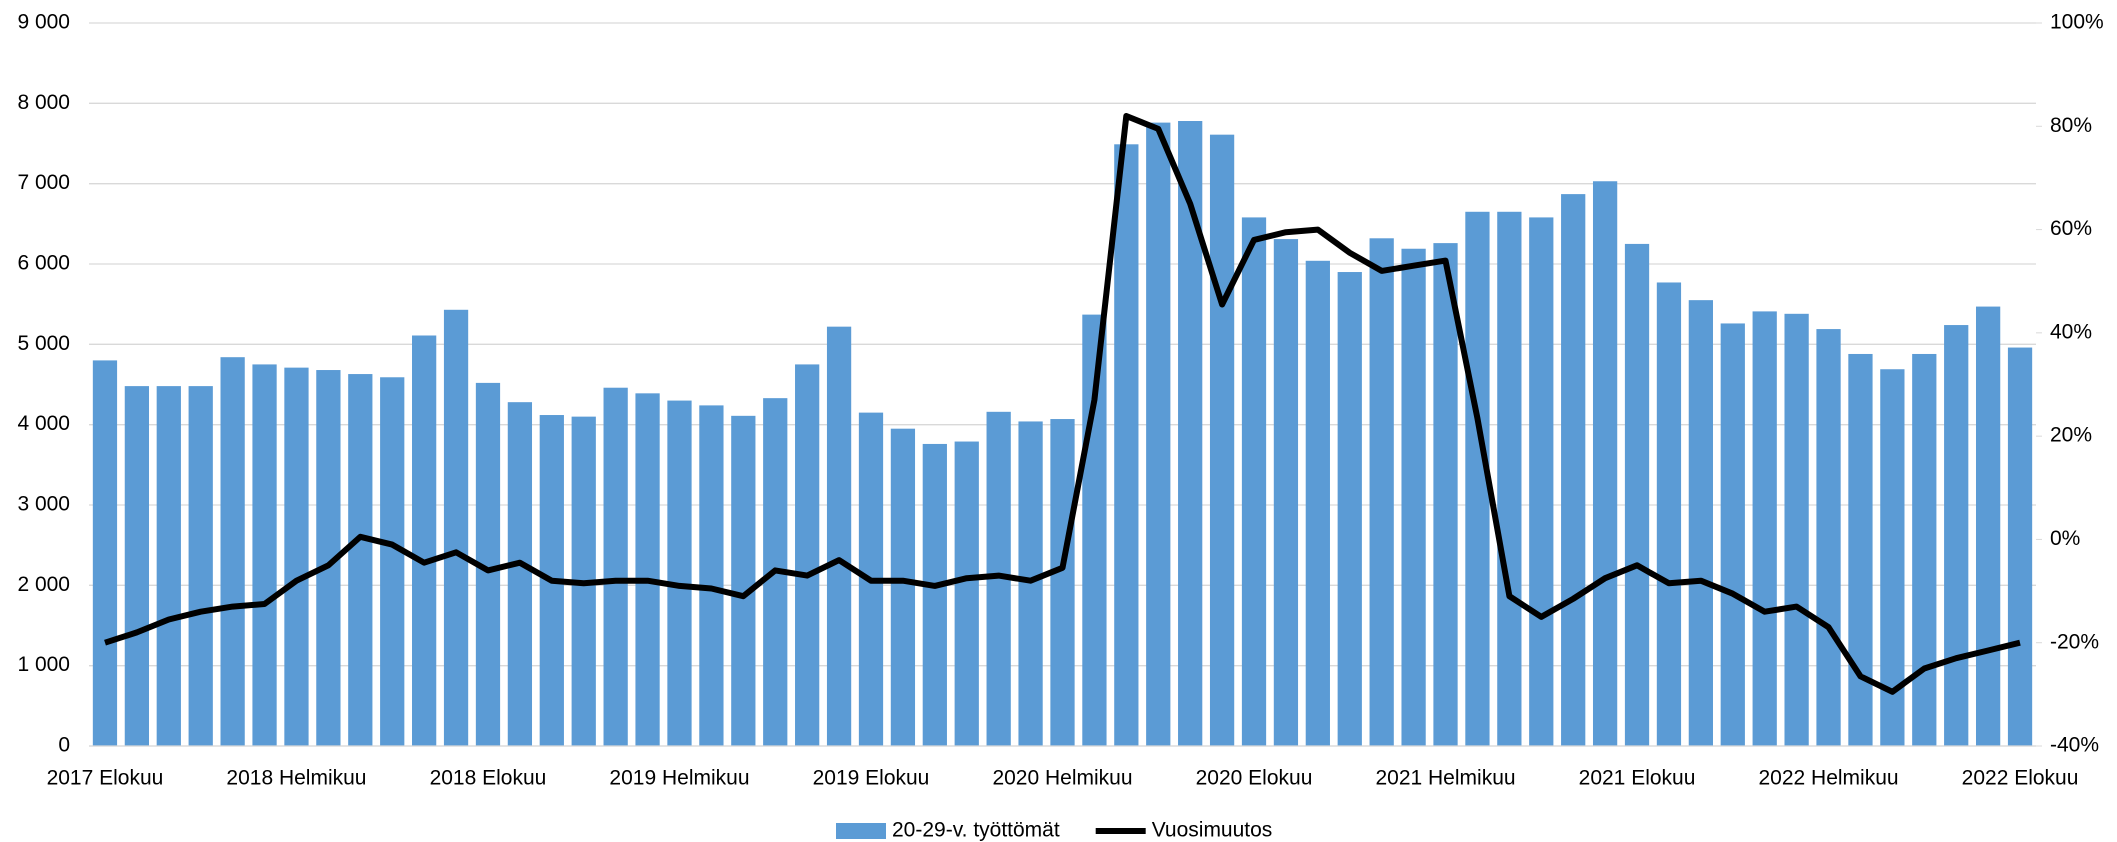  I want to click on x-tick-label: 2020 Elokuu, so click(1254, 778).